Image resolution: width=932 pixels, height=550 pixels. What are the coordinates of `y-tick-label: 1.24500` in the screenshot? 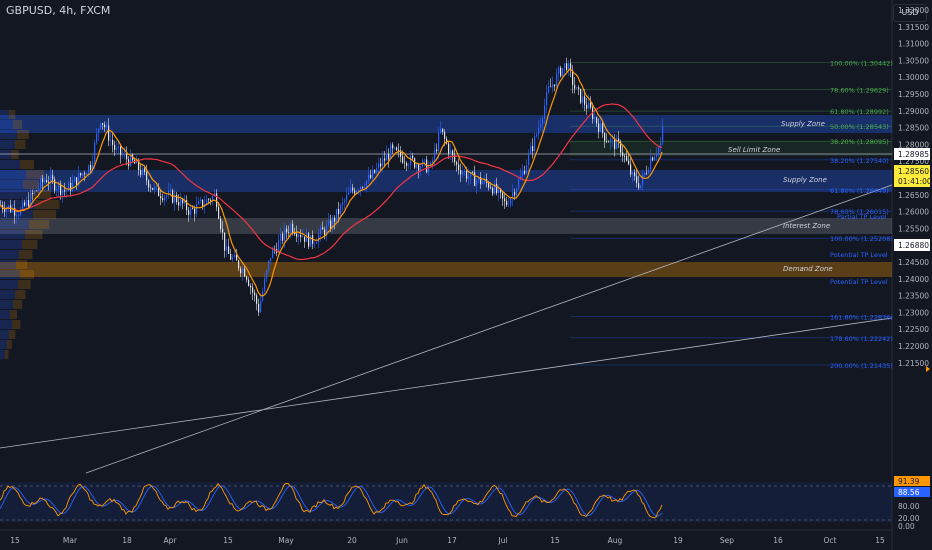 It's located at (913, 262).